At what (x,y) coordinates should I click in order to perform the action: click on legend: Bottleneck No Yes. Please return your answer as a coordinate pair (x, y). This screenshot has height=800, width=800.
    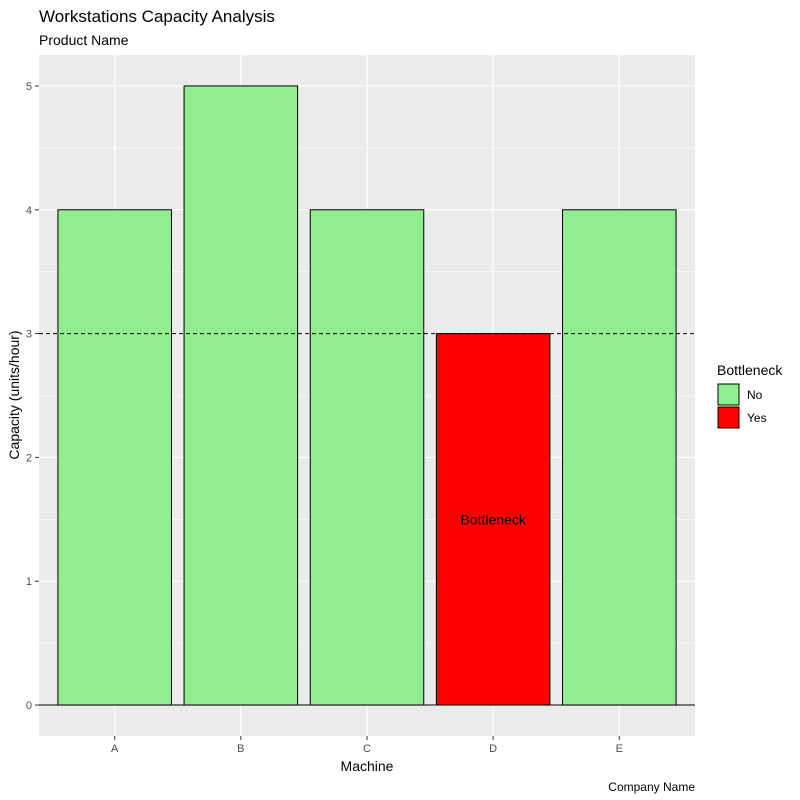
    Looking at the image, I should click on (750, 395).